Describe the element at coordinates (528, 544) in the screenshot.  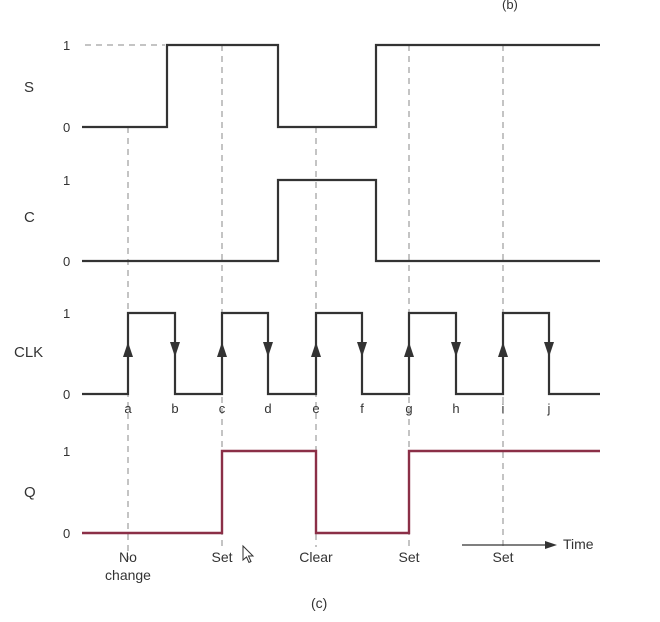
I see `time-axis: Time` at that location.